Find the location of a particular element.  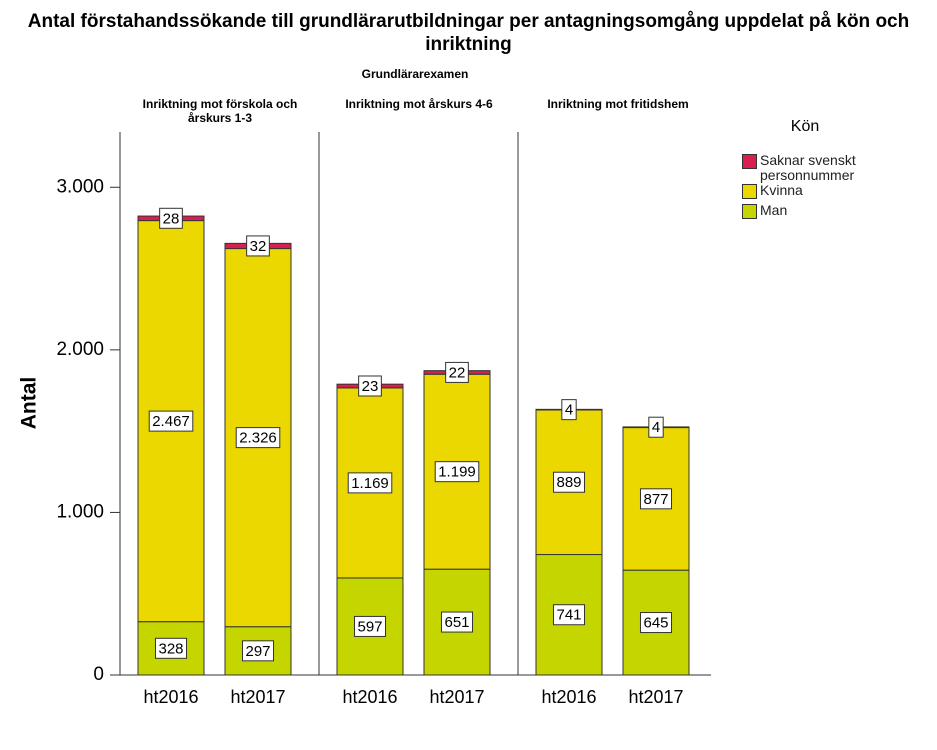

value-label: 28 is located at coordinates (171, 218).